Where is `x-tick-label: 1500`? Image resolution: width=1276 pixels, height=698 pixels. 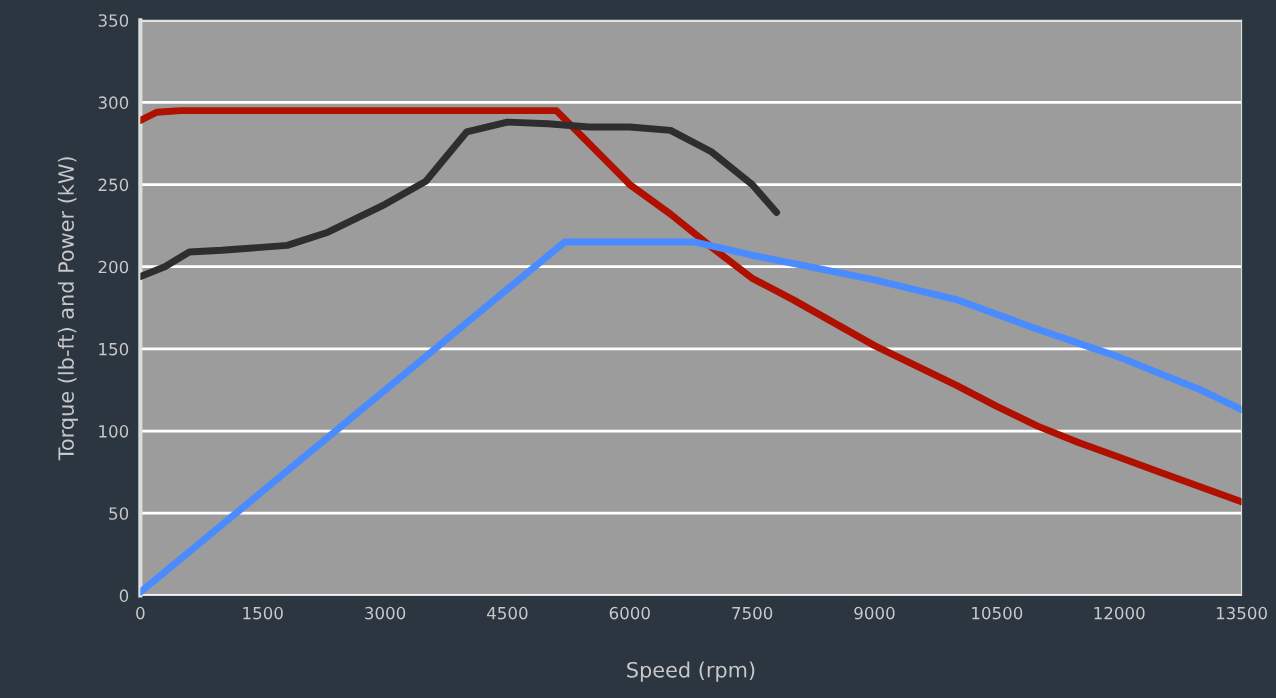 x-tick-label: 1500 is located at coordinates (263, 613).